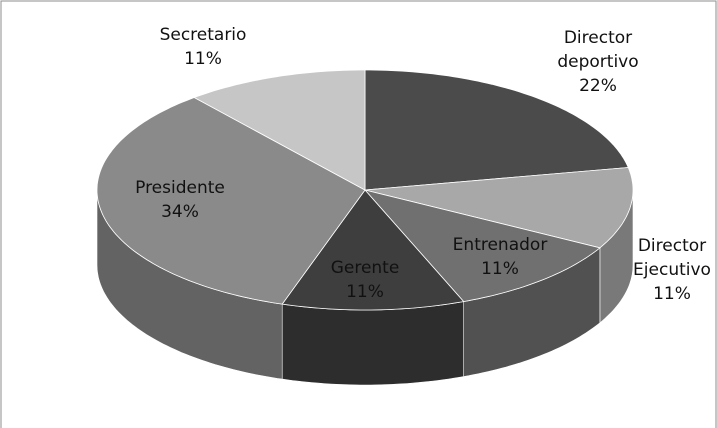  I want to click on data-label: Director deportivo 22%, so click(598, 62).